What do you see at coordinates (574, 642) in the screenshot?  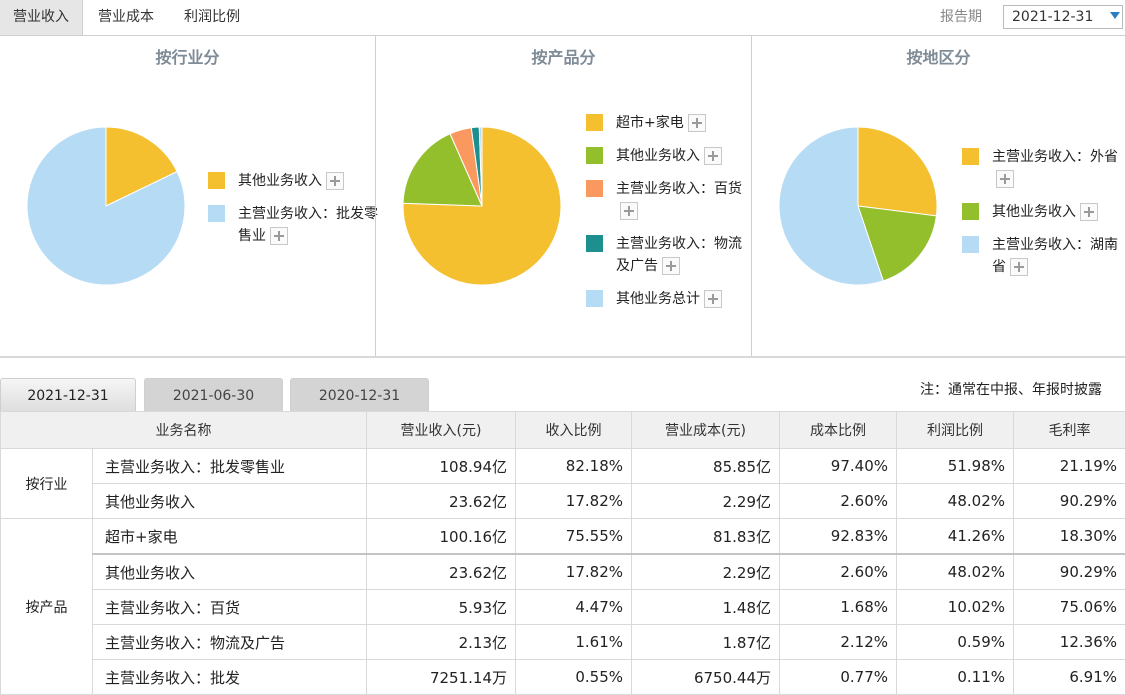 I see `revenue-ratio-cell: 1.61%` at bounding box center [574, 642].